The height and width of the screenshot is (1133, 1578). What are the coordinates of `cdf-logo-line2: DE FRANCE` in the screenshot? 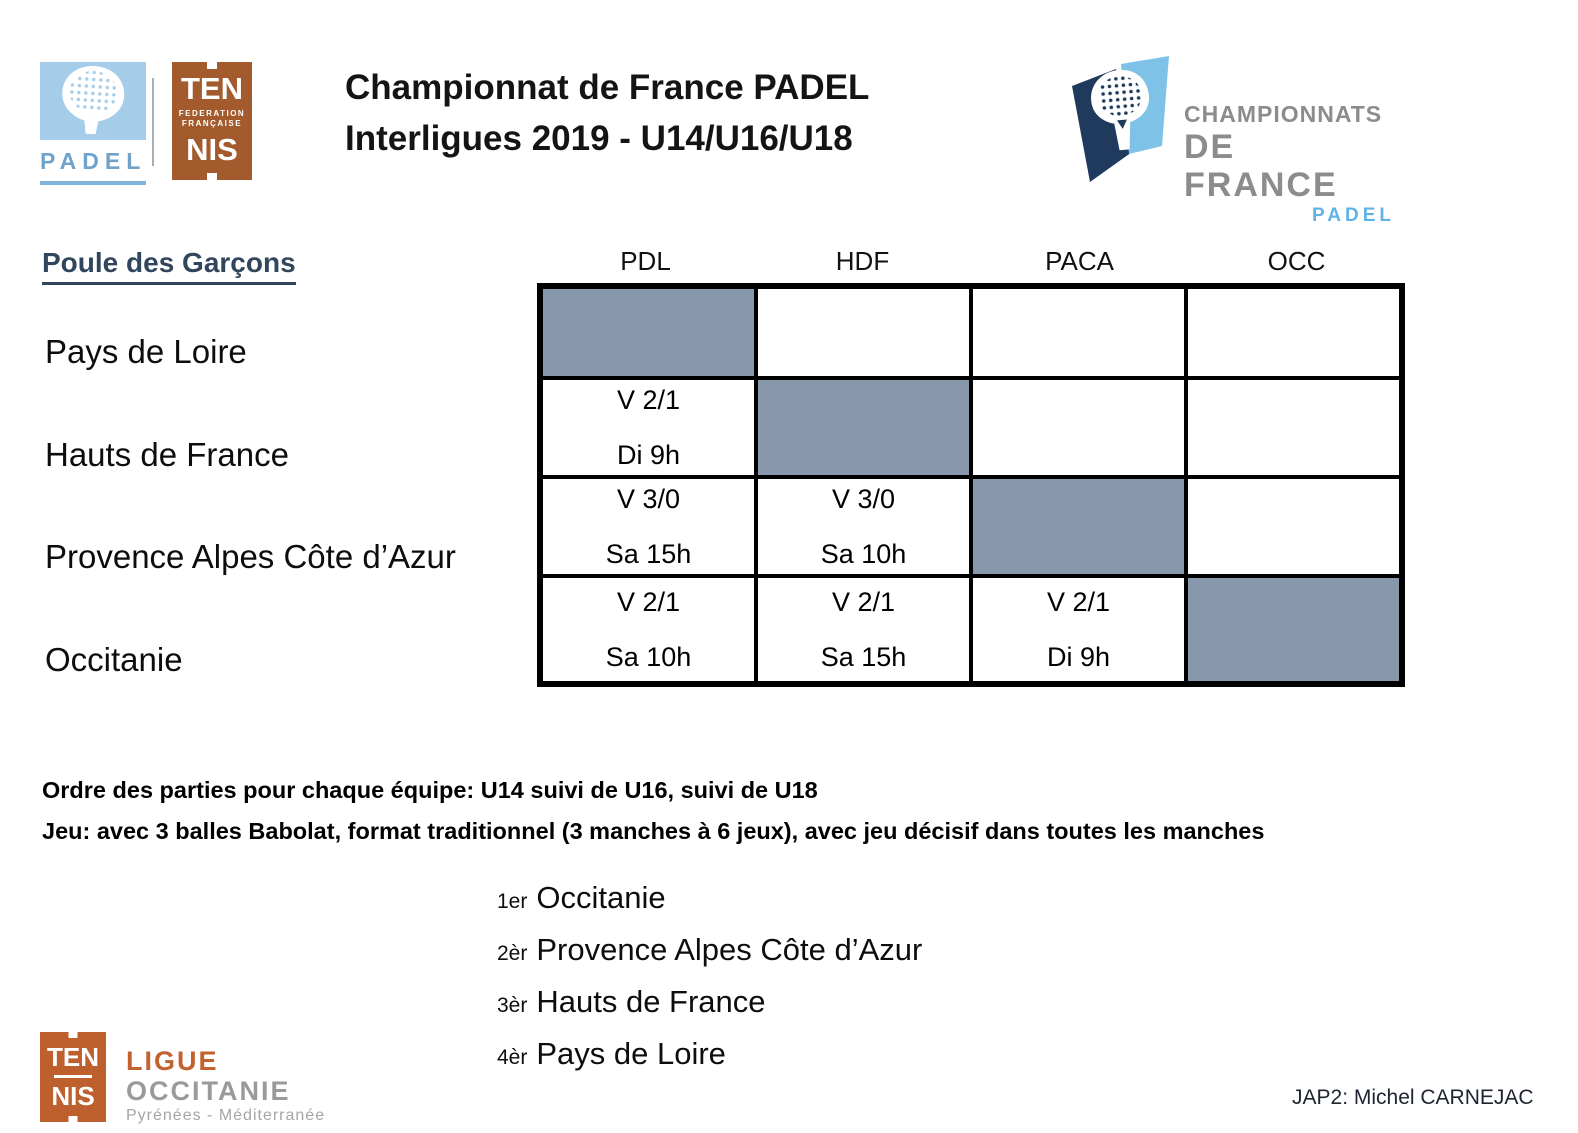 It's located at (1261, 166).